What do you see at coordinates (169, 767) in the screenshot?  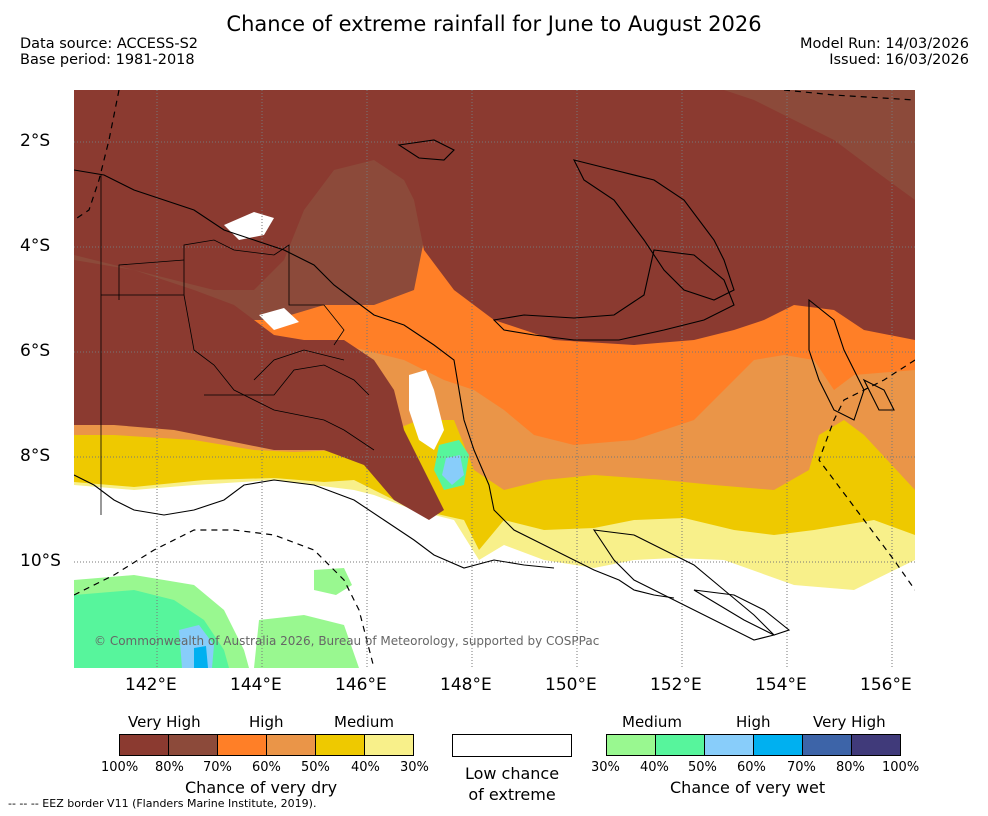 I see `dry-legend-tick: 80%` at bounding box center [169, 767].